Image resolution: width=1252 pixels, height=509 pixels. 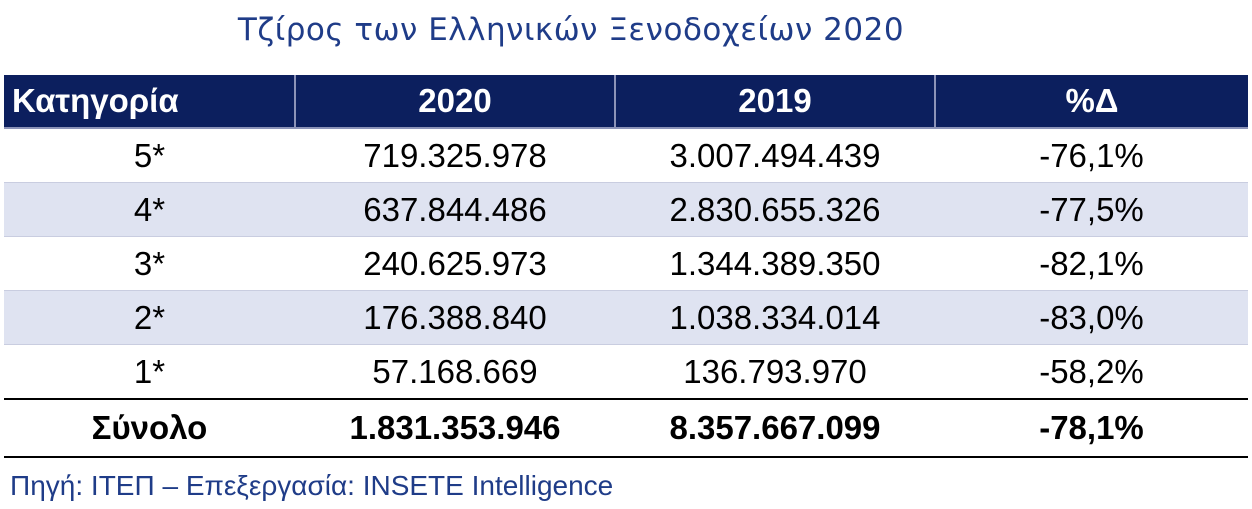 What do you see at coordinates (775, 371) in the screenshot?
I see `cell-2019: 136.793.970` at bounding box center [775, 371].